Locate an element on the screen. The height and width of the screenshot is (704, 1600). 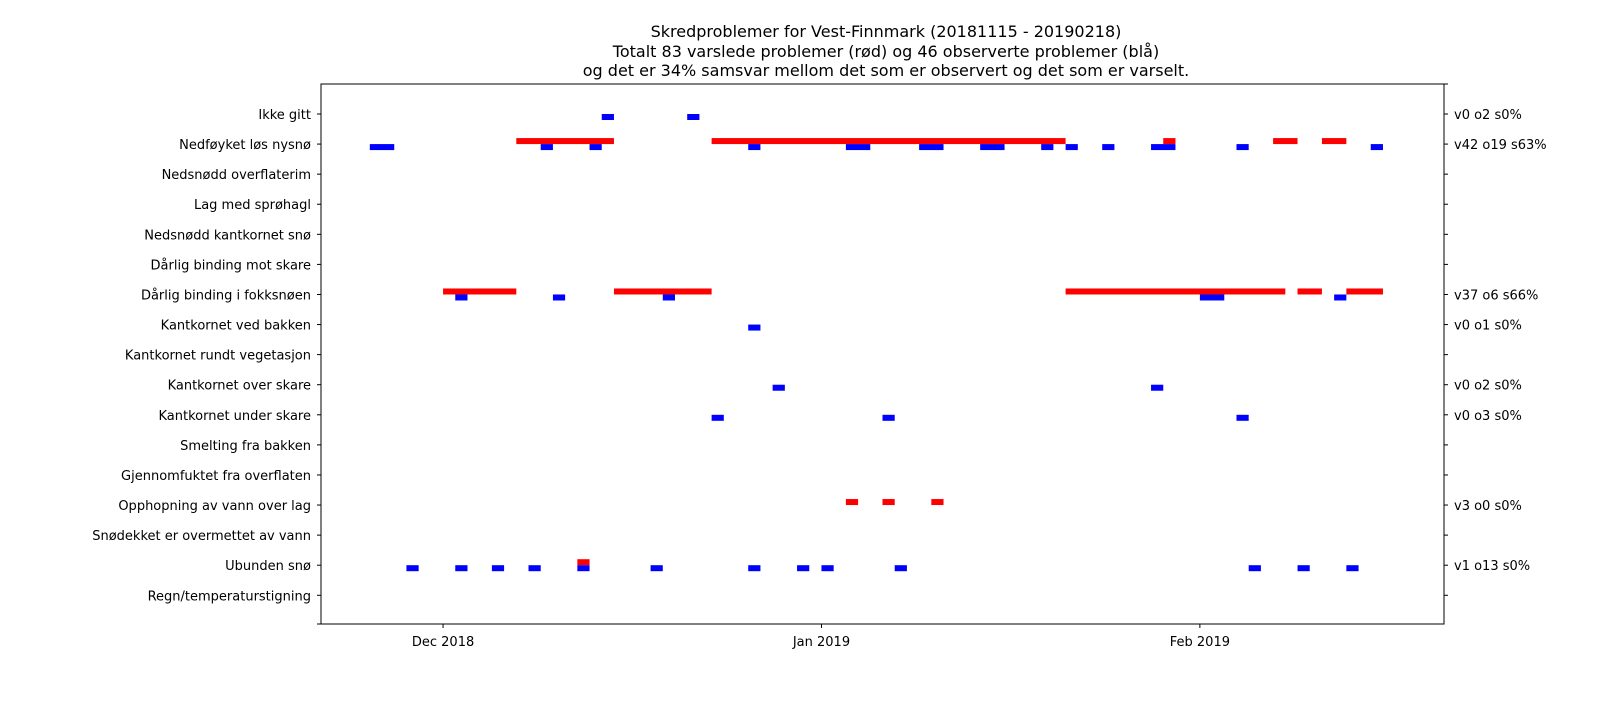
y-tick-label: Ubunden snø is located at coordinates (268, 566).